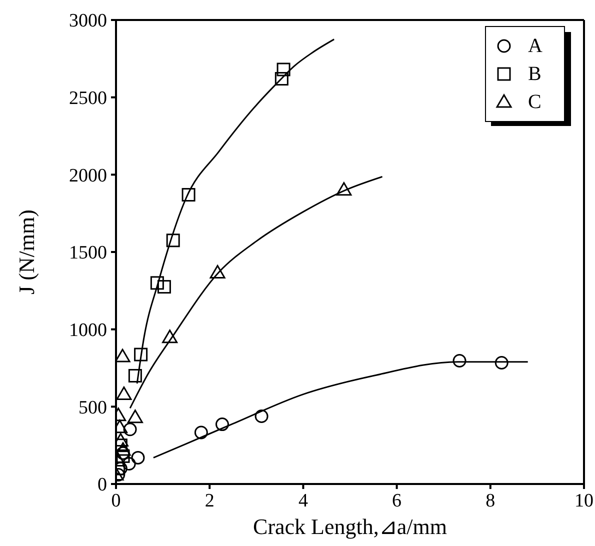 The width and height of the screenshot is (595, 546). I want to click on x-tick-label: 8, so click(491, 501).